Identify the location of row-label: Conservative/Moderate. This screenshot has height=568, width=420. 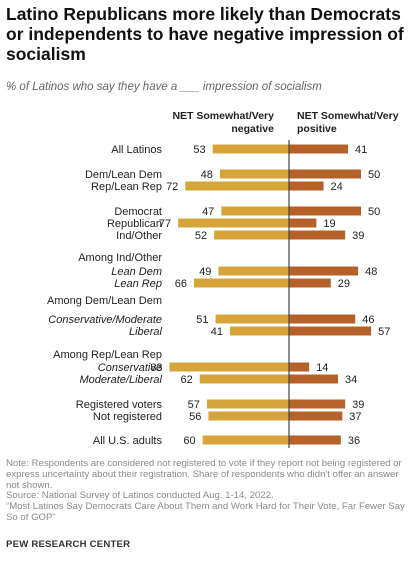
(105, 320).